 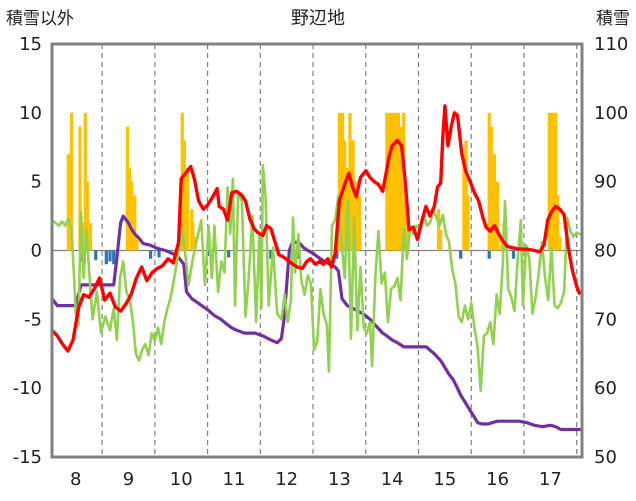 I want to click on y-left-tick-label: -10, so click(x=27, y=388).